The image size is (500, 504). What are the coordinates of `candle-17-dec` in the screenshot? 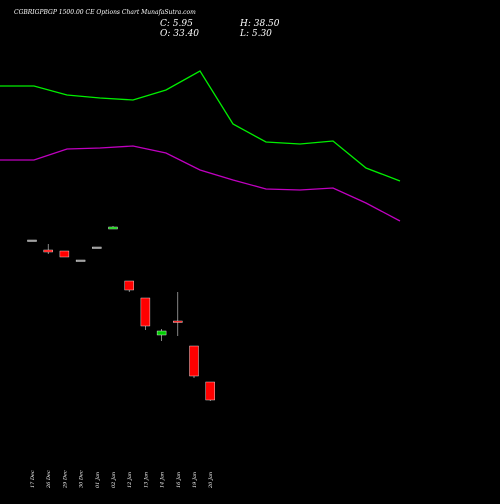 It's located at (32, 240).